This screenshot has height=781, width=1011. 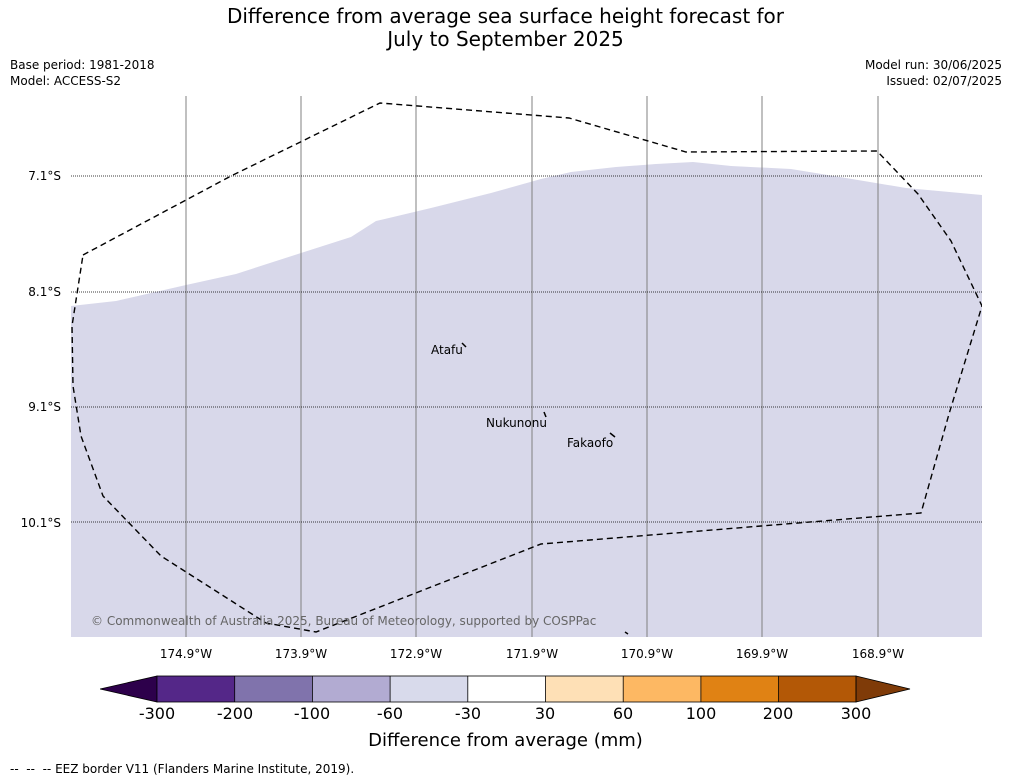 What do you see at coordinates (44, 176) in the screenshot?
I see `latitude-label: 7.1°S` at bounding box center [44, 176].